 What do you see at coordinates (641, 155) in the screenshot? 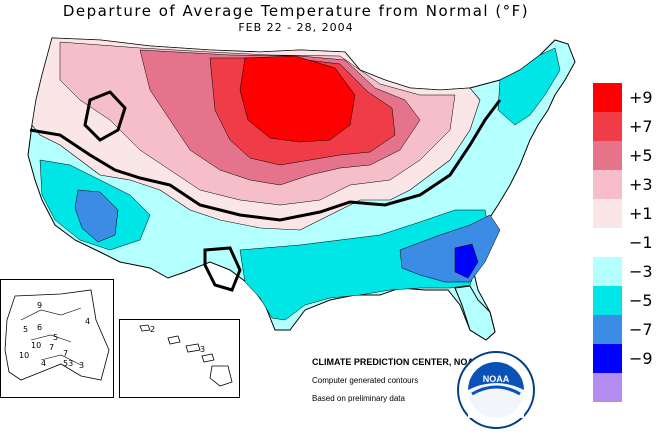
I see `legend-label: +5` at bounding box center [641, 155].